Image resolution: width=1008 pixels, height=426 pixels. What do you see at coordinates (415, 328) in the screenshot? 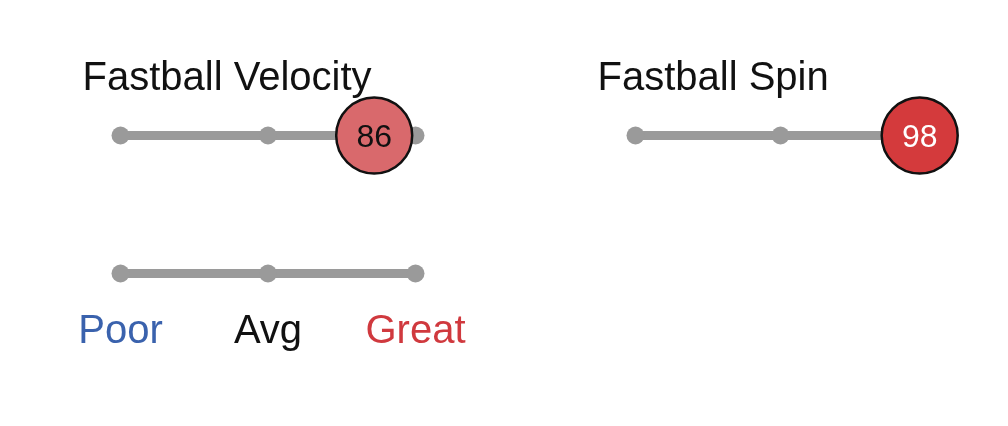
I see `text: Great` at bounding box center [415, 328].